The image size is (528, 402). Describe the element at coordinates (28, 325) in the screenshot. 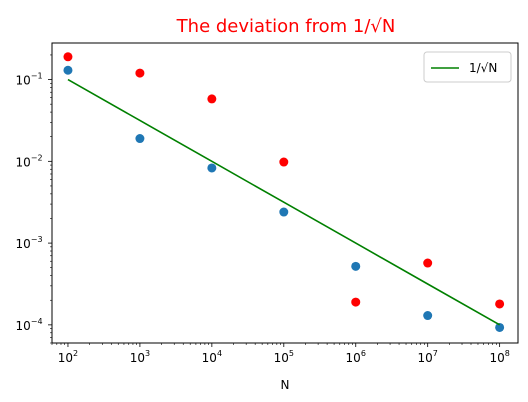

I see `y-tick-label: 10⁻⁴` at that location.